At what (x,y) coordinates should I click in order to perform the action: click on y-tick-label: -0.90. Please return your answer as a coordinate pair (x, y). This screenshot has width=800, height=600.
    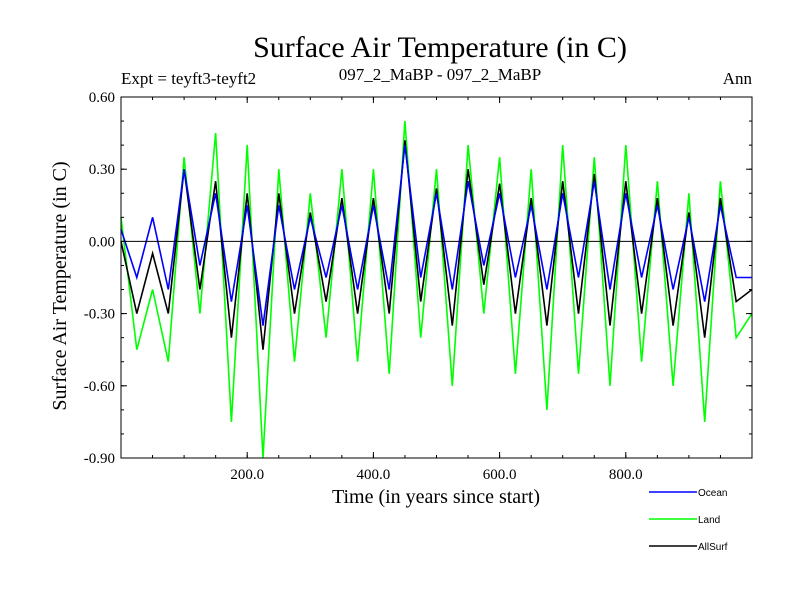
    Looking at the image, I should click on (99, 459).